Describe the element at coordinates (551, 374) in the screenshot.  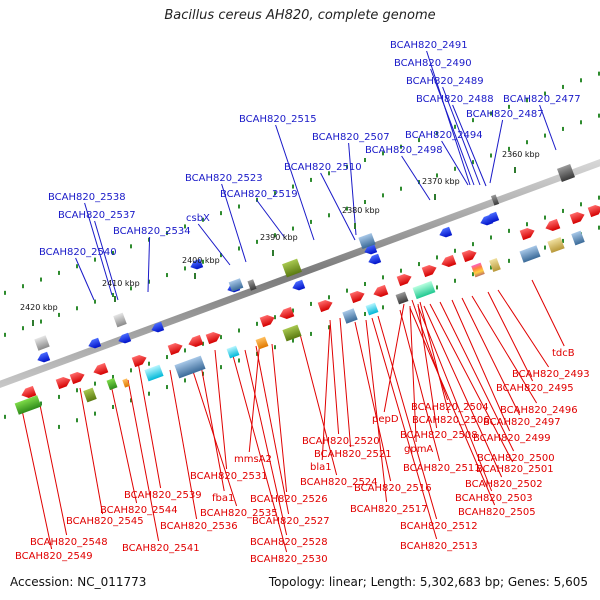
I see `lower-gene-label: BCAH820_2493` at that location.